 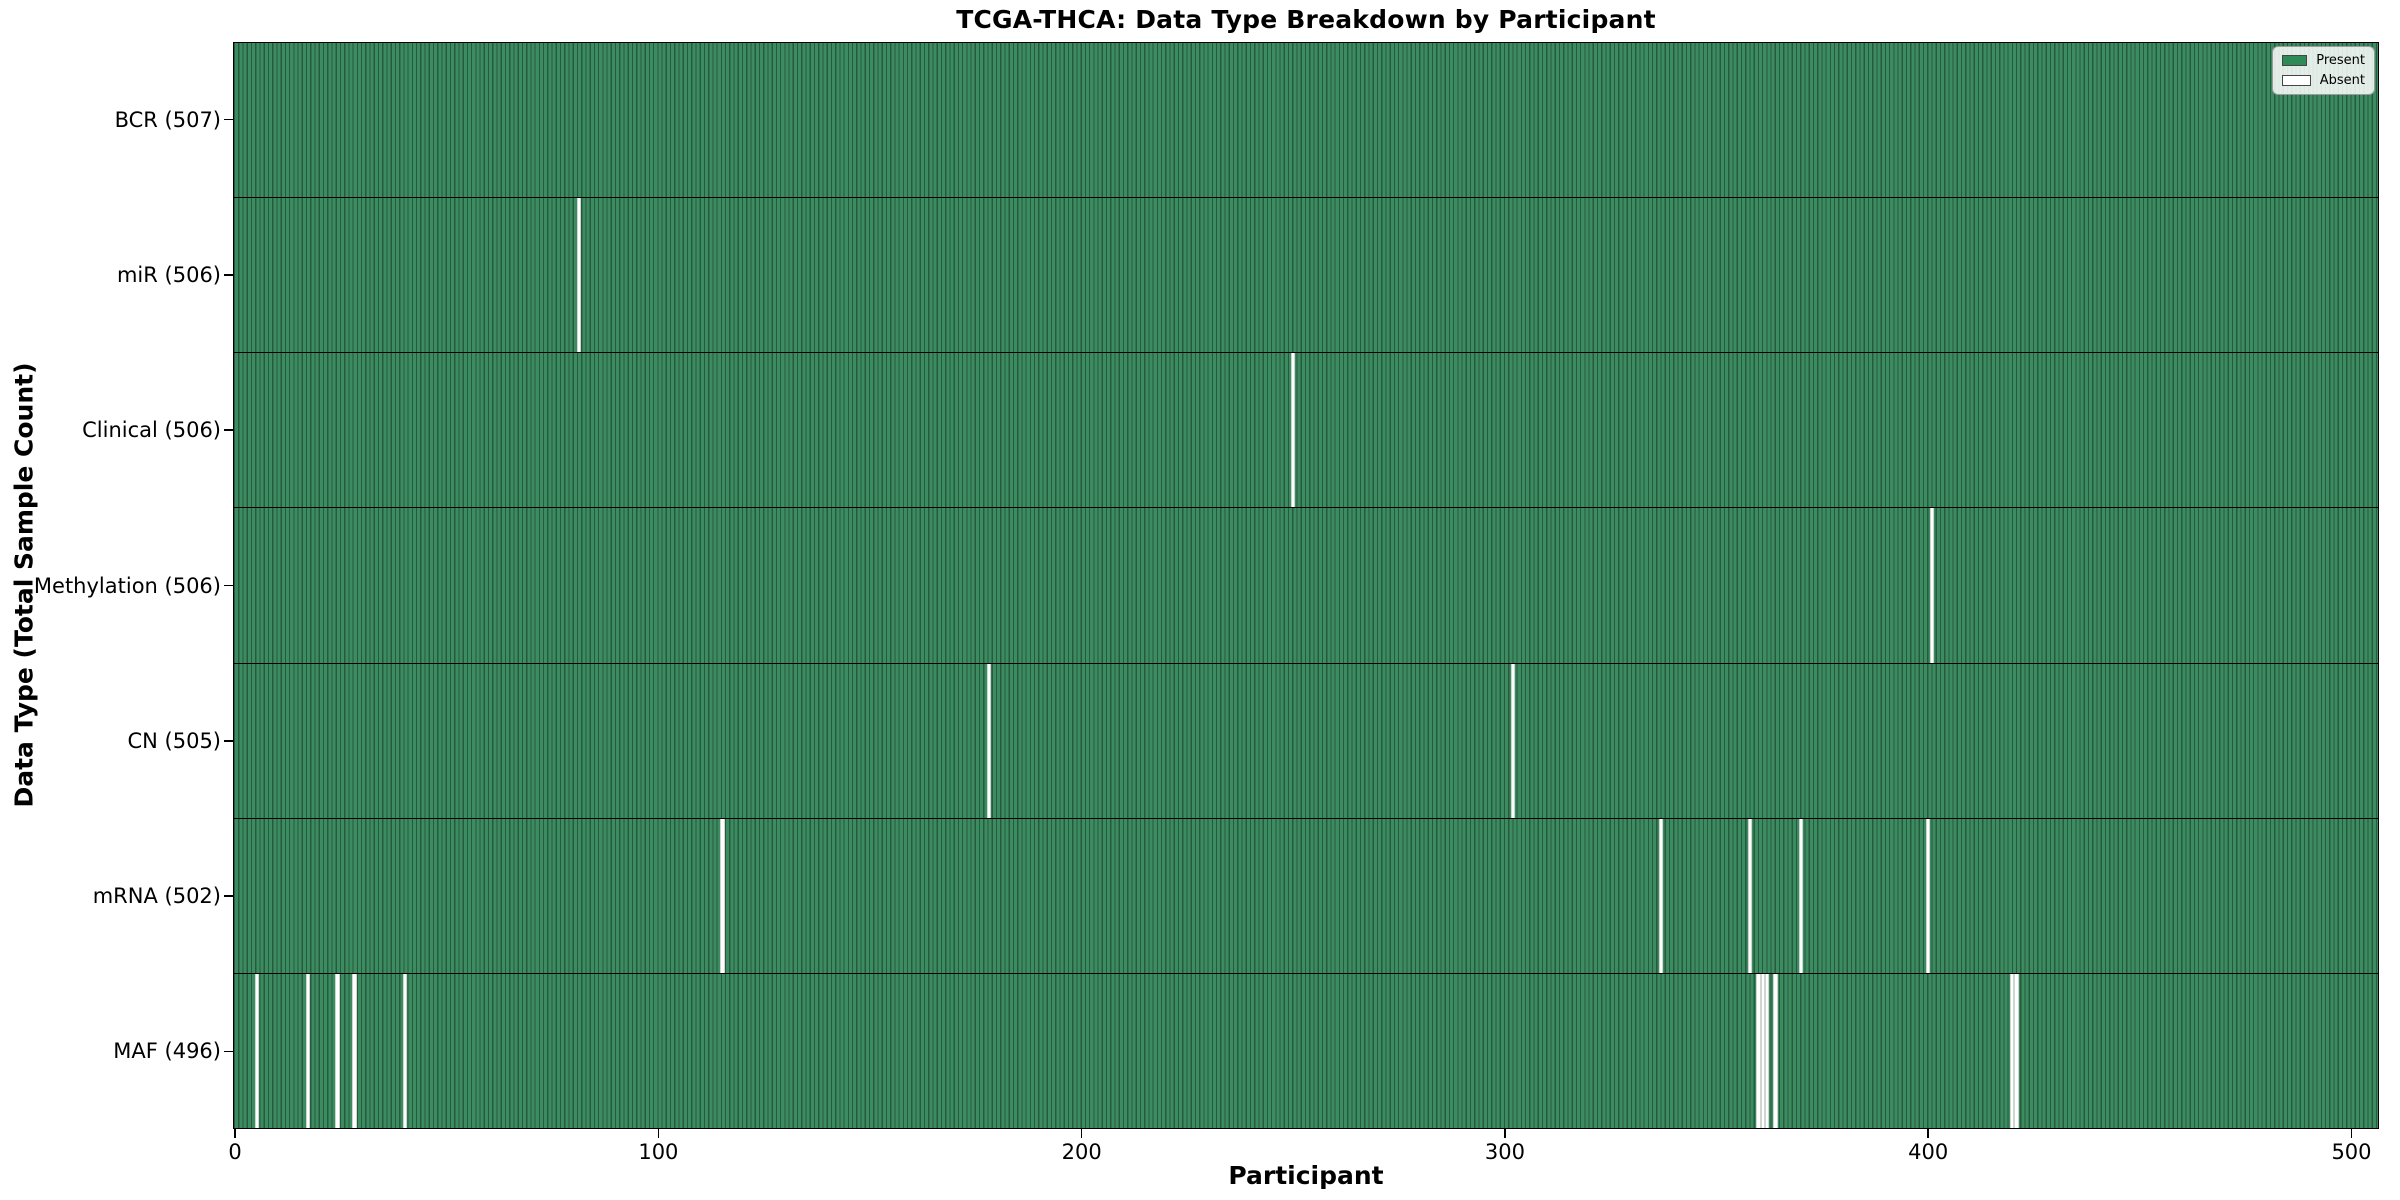 I want to click on present-swatch-icon, so click(x=2295, y=60).